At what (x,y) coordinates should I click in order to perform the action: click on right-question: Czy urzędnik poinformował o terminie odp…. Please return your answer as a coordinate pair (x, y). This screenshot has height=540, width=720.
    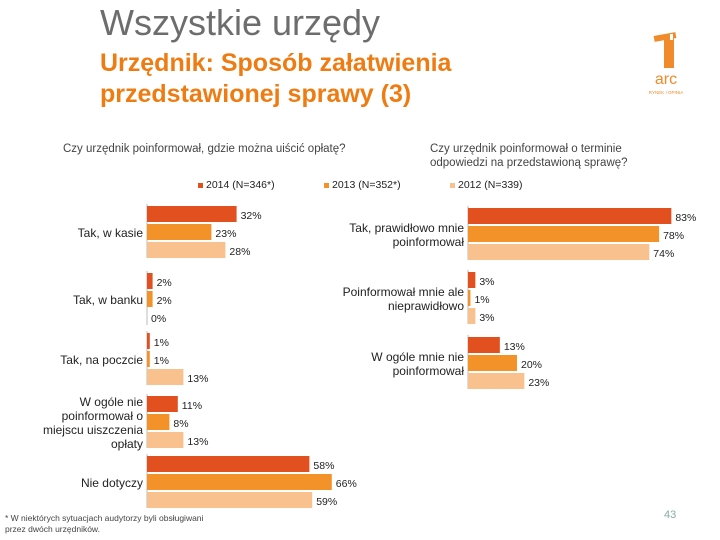
    Looking at the image, I should click on (529, 156).